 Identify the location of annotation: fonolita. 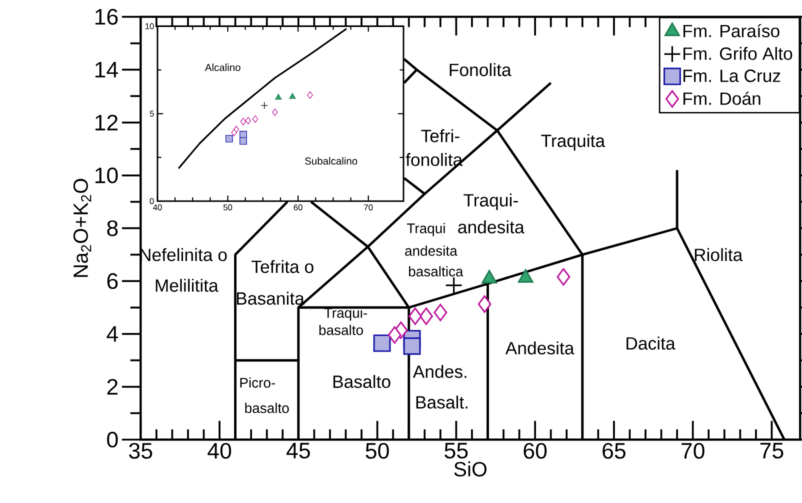
(434, 159).